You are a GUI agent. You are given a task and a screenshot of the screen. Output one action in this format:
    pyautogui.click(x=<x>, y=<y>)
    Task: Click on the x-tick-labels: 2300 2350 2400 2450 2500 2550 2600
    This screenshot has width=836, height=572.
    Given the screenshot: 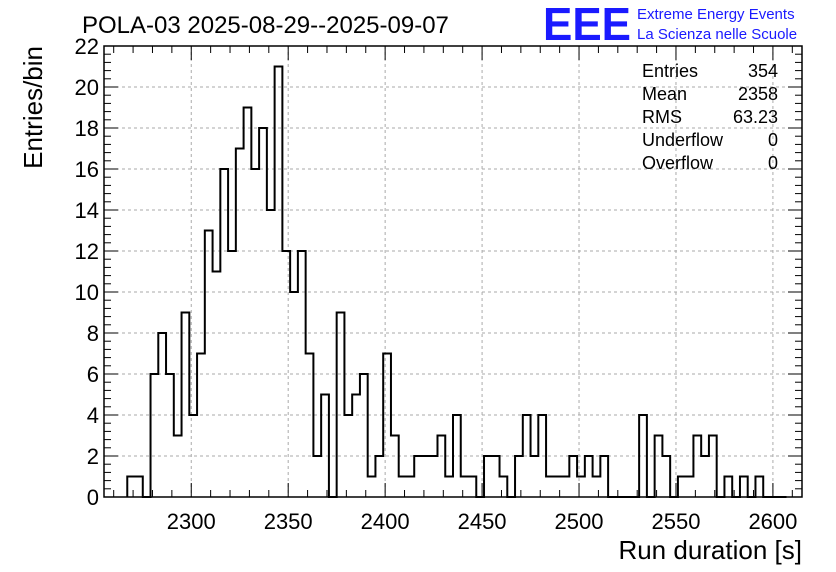 What is the action you would take?
    pyautogui.click(x=482, y=521)
    